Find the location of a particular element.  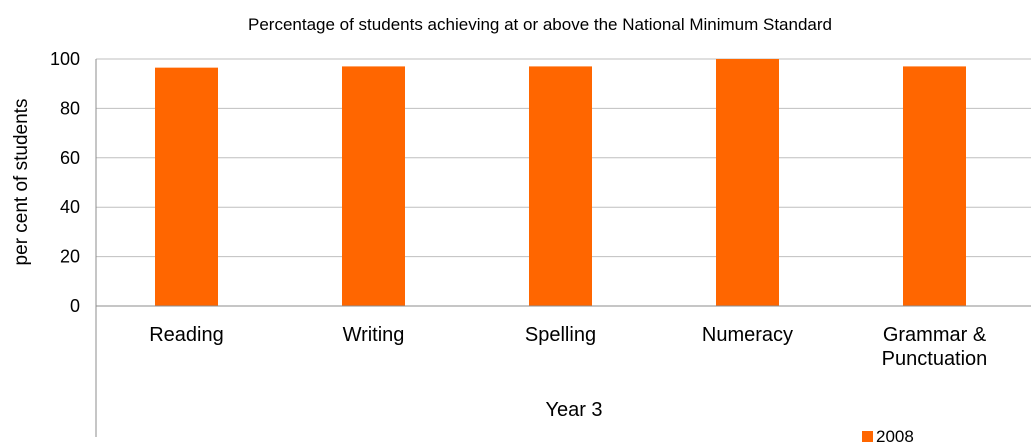

legend-swatch is located at coordinates (867, 436).